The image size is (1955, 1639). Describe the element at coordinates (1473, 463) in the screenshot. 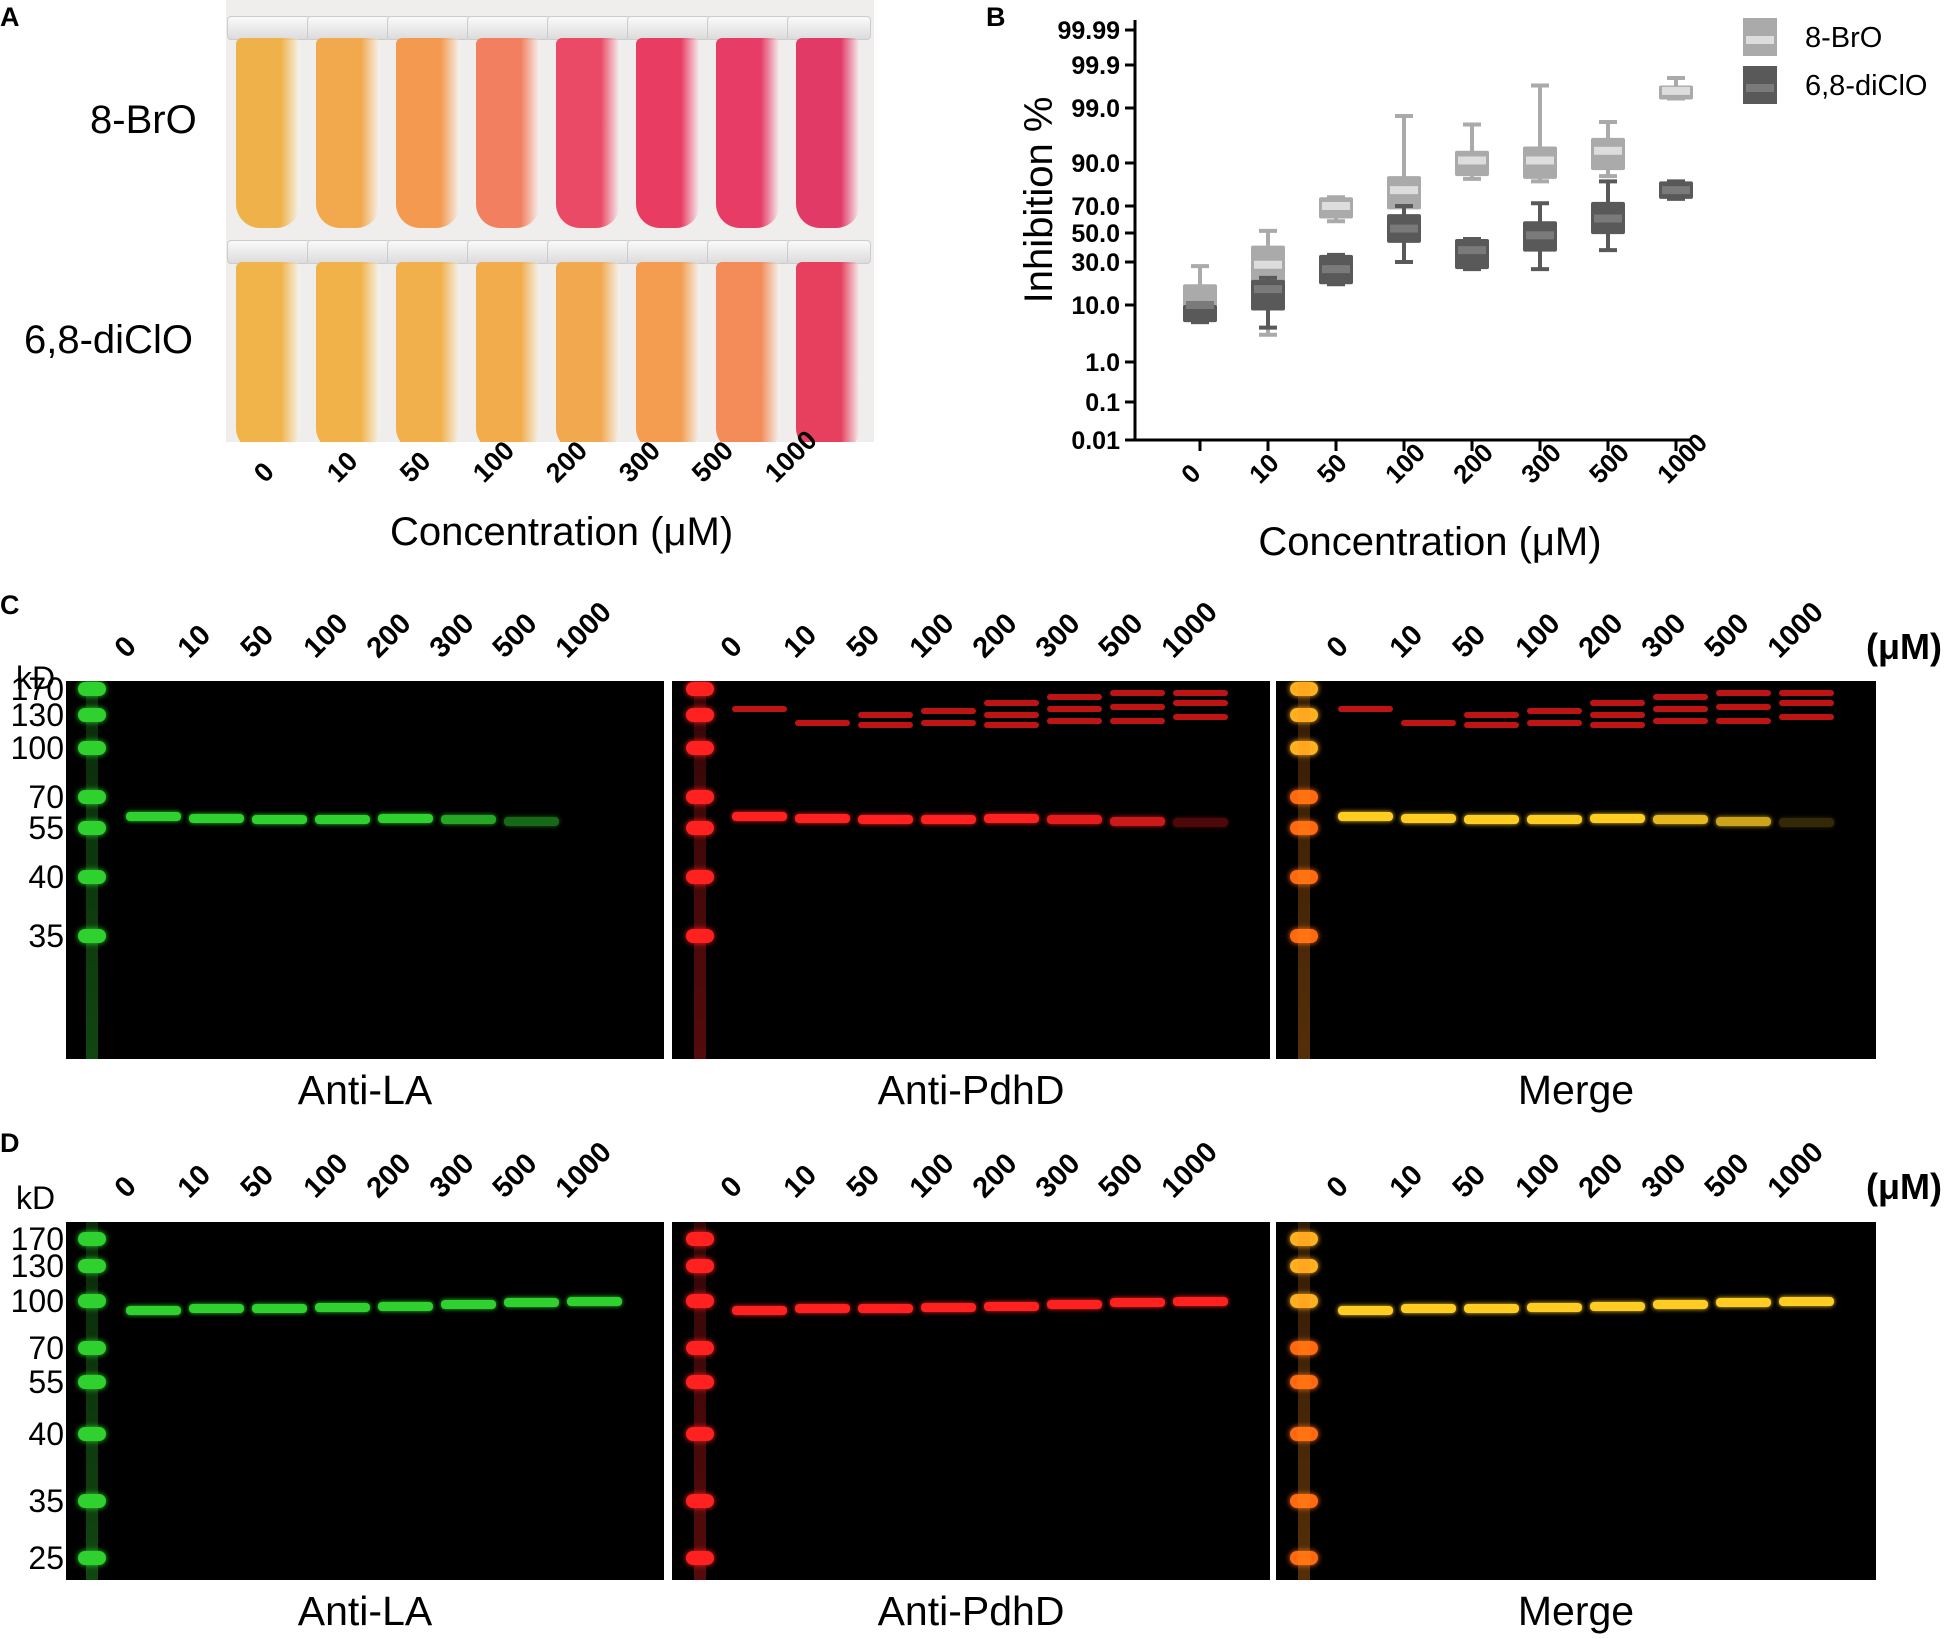

I see `x-tick-label: 200` at that location.